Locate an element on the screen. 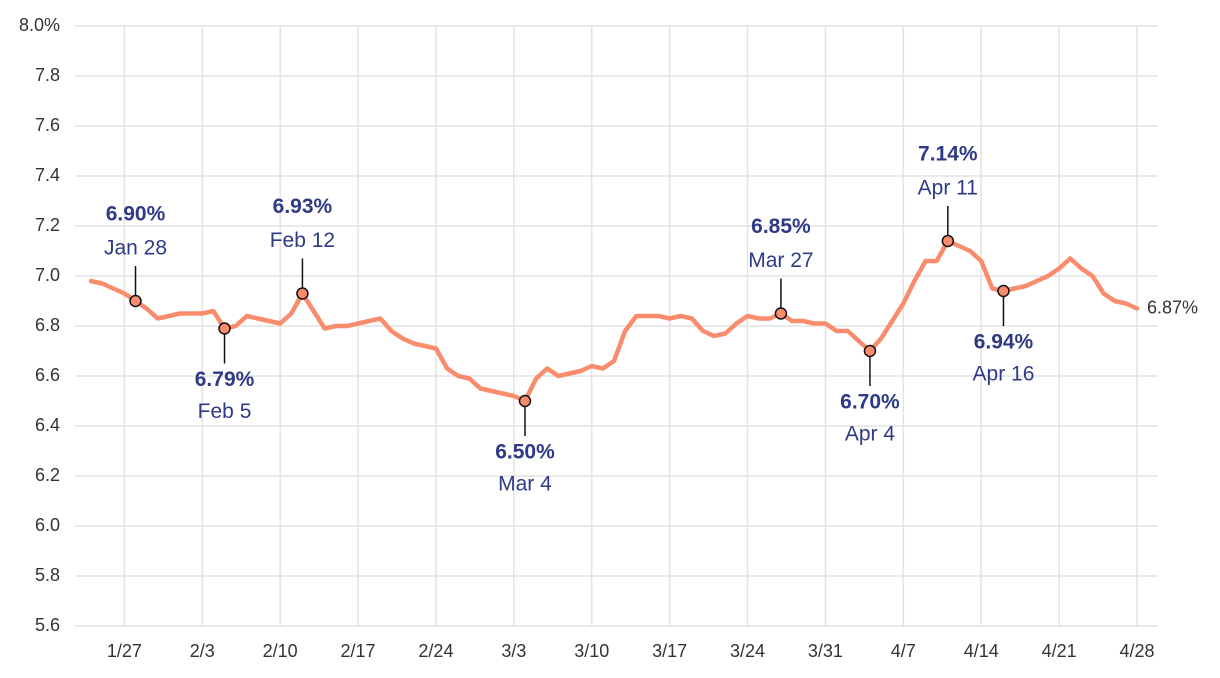 The image size is (1220, 678). x-tick-label: 2/24 is located at coordinates (435, 651).